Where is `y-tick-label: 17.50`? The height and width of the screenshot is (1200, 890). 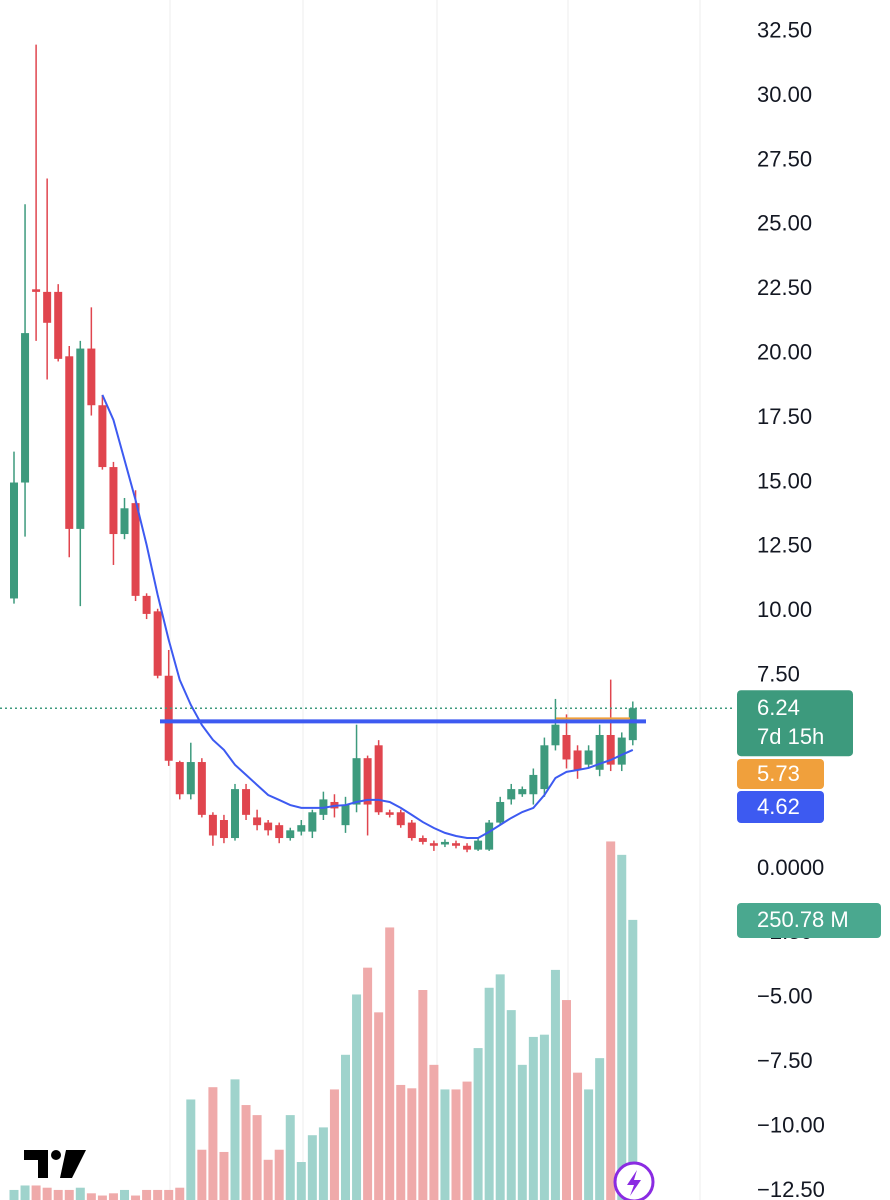
y-tick-label: 17.50 is located at coordinates (784, 416).